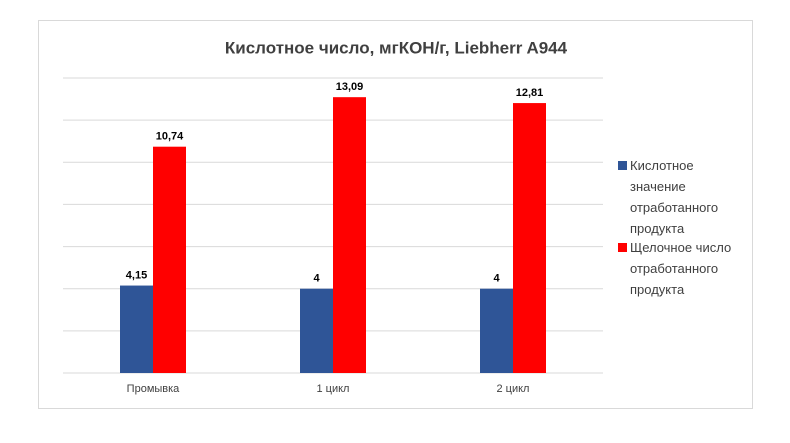 This screenshot has width=790, height=443. I want to click on x-tick-label: 1 цикл, so click(333, 389).